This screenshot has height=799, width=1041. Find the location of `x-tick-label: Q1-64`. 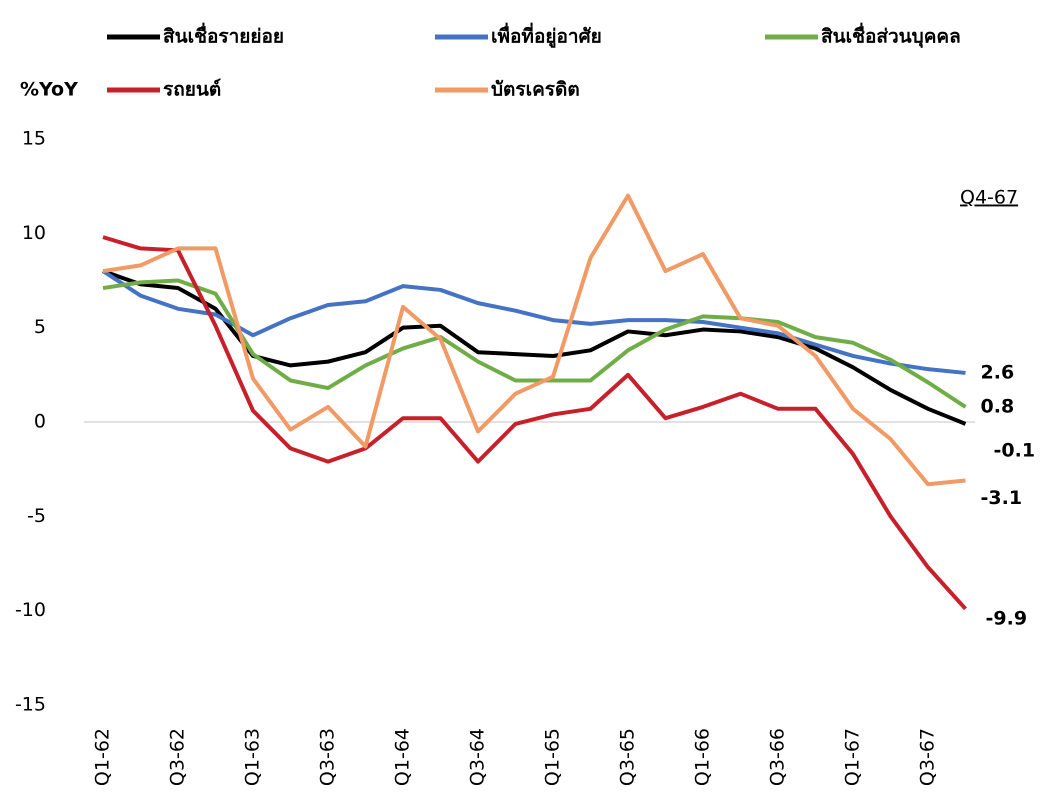

x-tick-label: Q1-64 is located at coordinates (403, 757).